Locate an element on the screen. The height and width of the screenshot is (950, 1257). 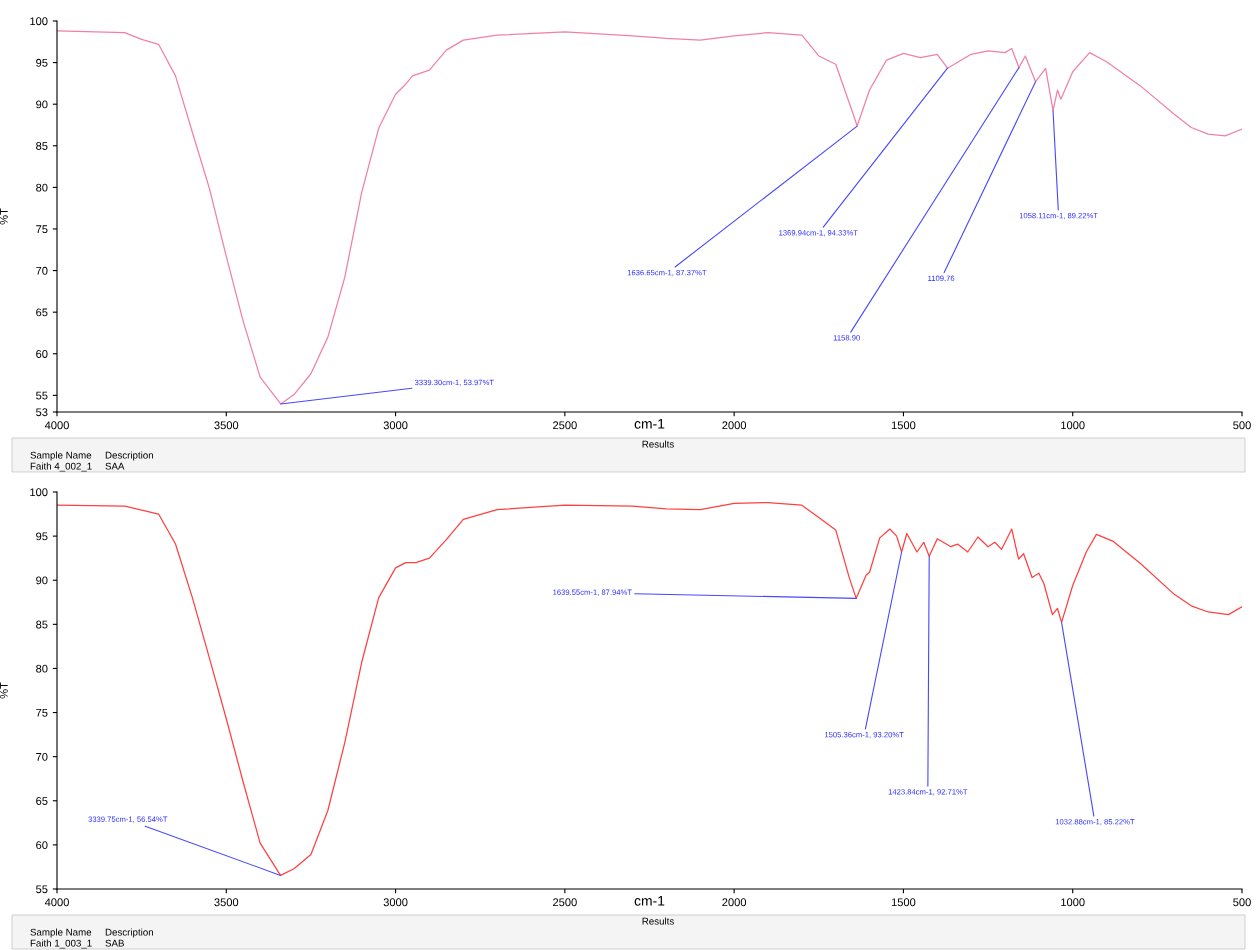
text: Faith 1_003_1 is located at coordinates (61, 944).